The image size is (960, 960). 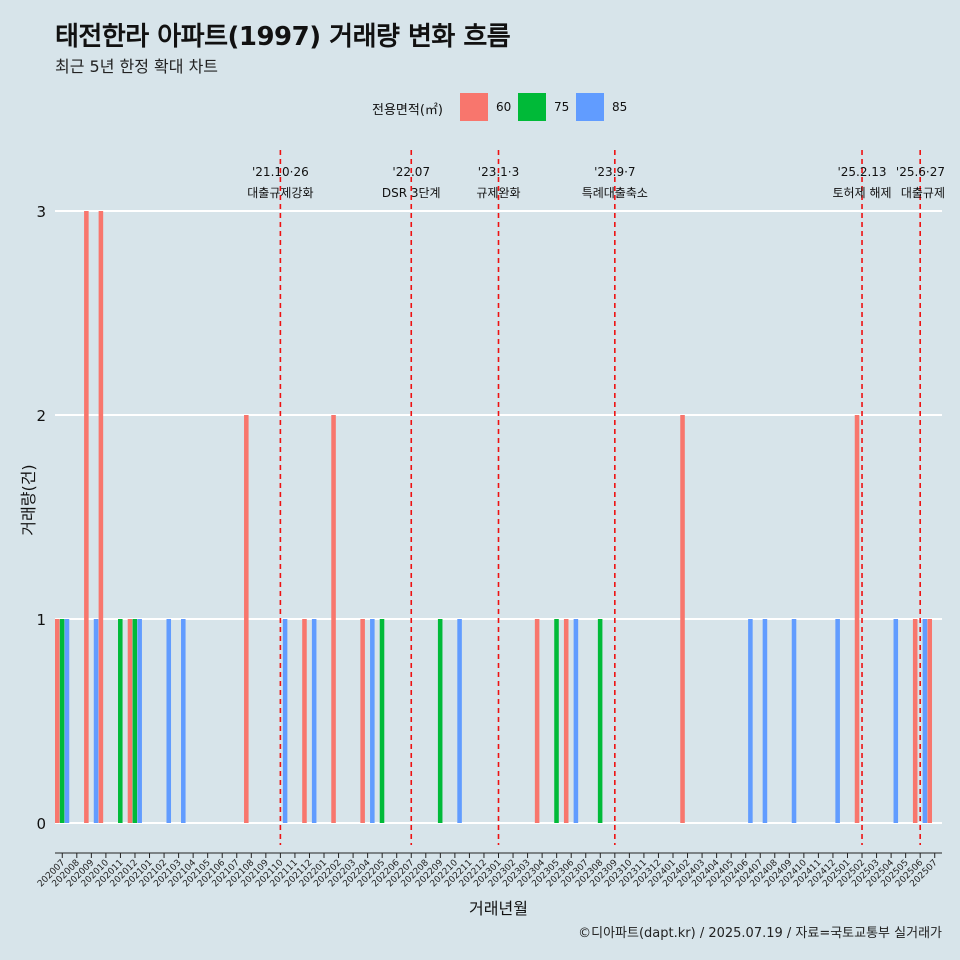 What do you see at coordinates (923, 193) in the screenshot?
I see `event-label-202506: 대출규제` at bounding box center [923, 193].